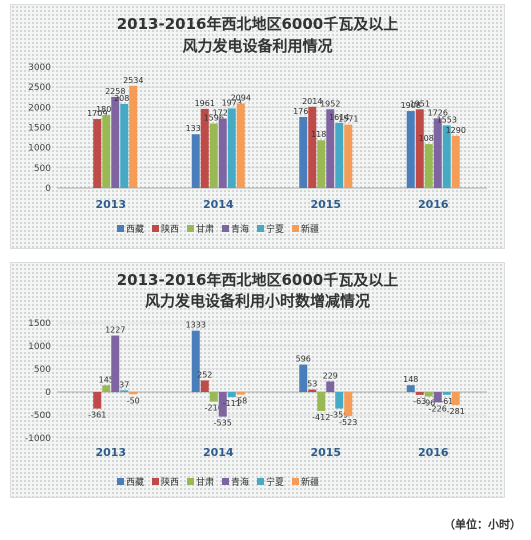 The width and height of the screenshot is (531, 540). I want to click on data-label: 1571, so click(348, 119).